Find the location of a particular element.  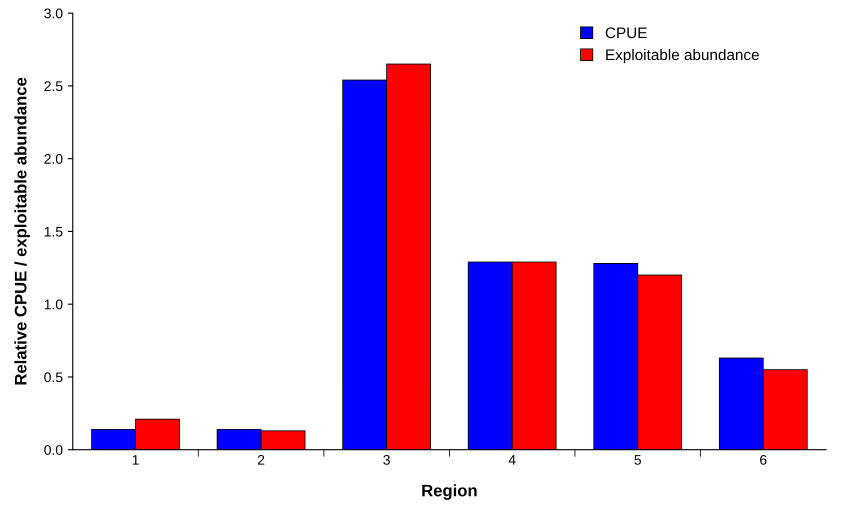

x-tick-label: 6 is located at coordinates (763, 459).